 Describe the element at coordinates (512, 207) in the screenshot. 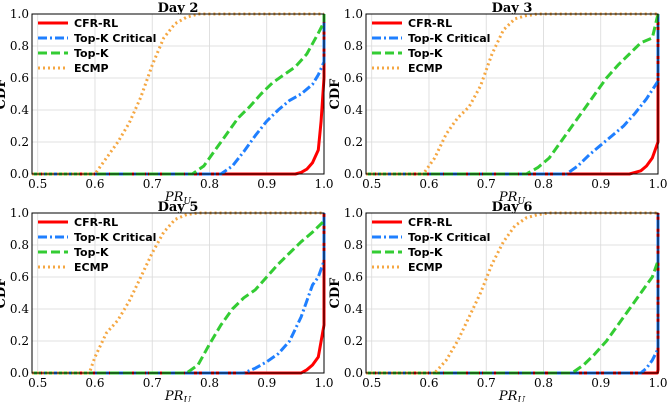

I see `chart-title: Day 6` at that location.